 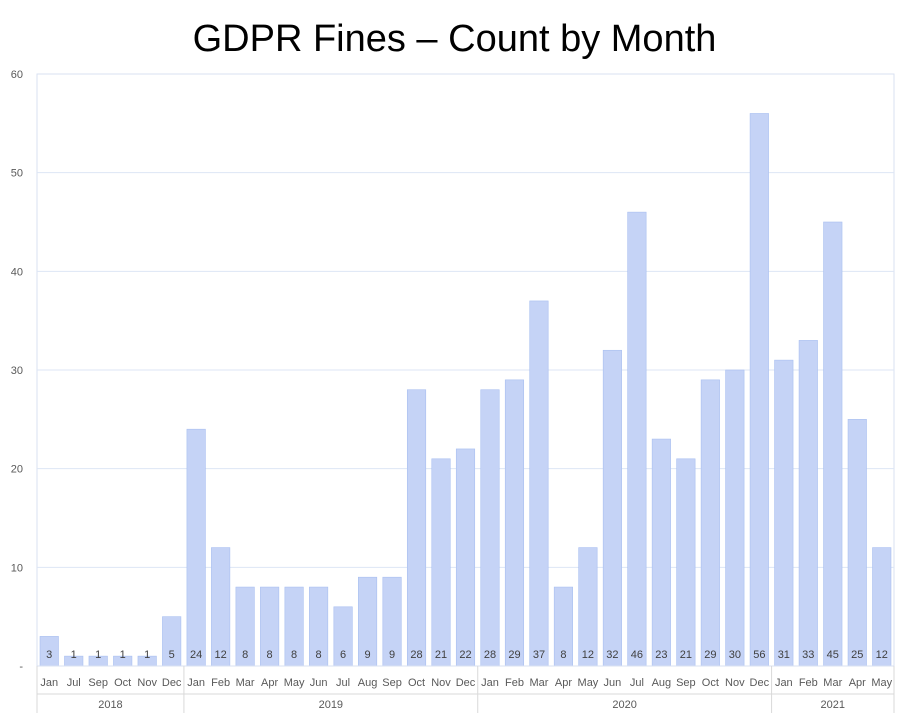 What do you see at coordinates (196, 655) in the screenshot?
I see `data-label: 24` at bounding box center [196, 655].